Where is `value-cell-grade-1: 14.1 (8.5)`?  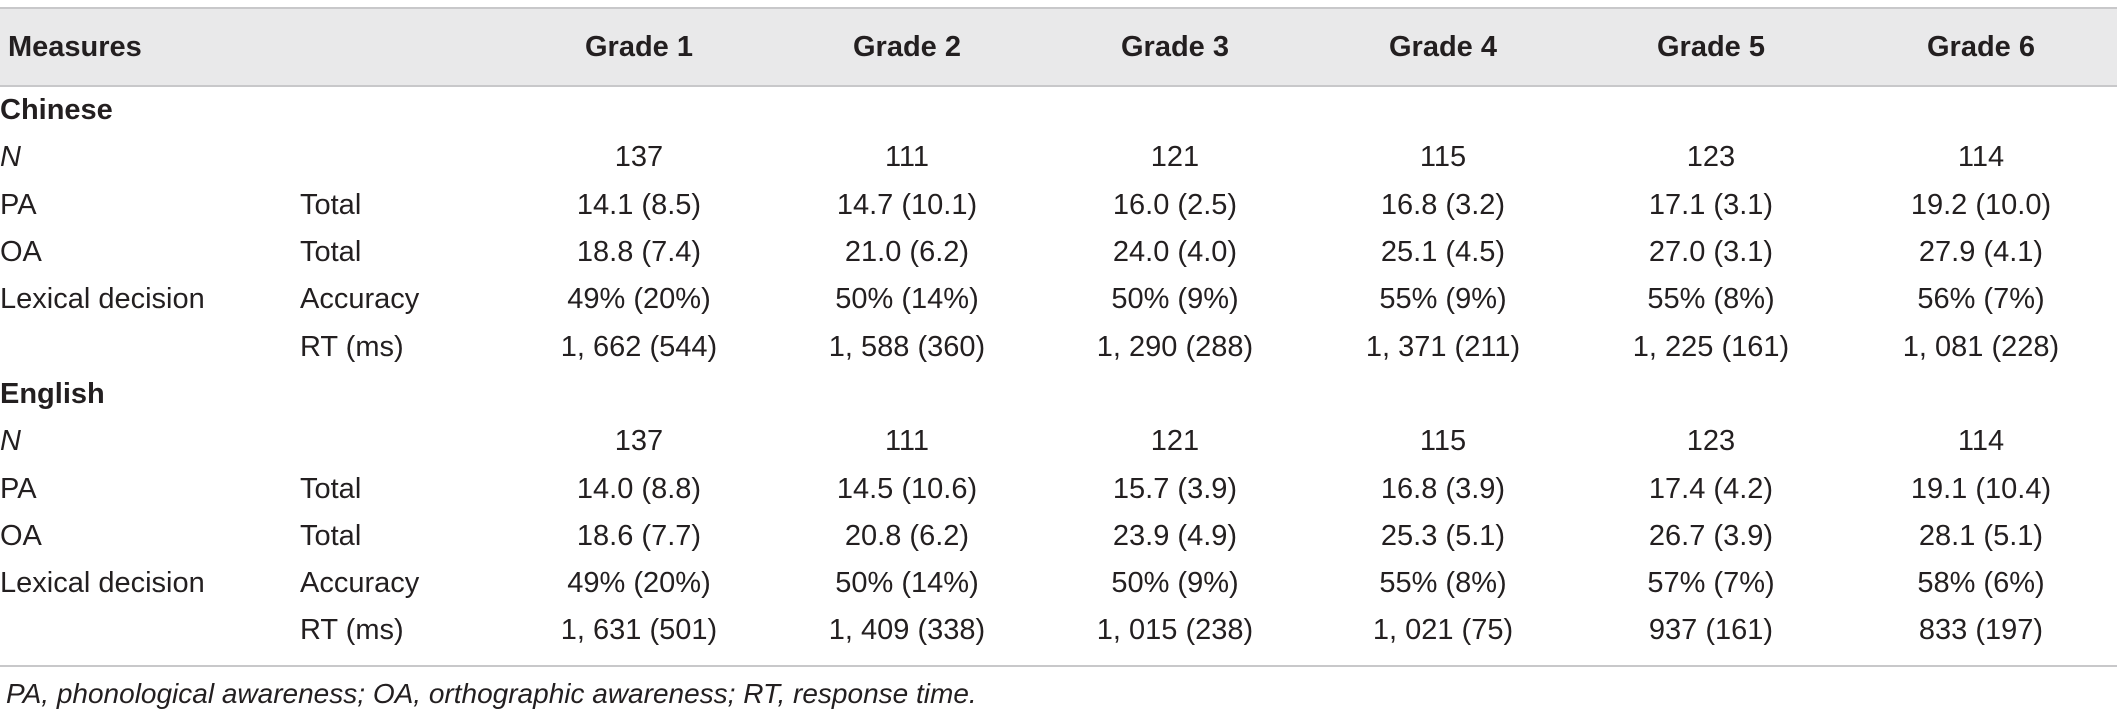 value-cell-grade-1: 14.1 (8.5) is located at coordinates (639, 204).